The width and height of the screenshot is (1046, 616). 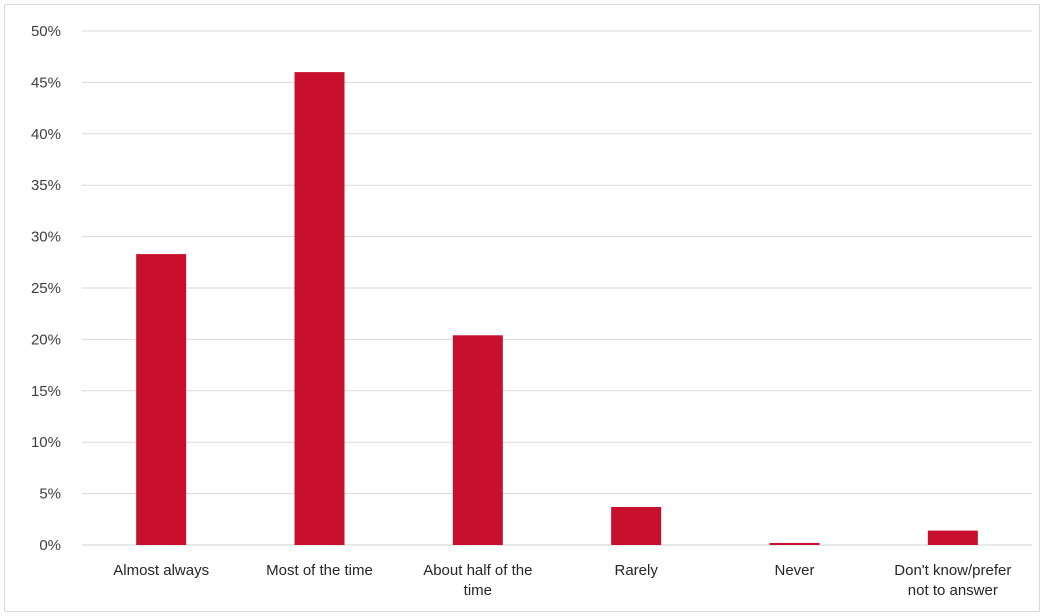 What do you see at coordinates (46, 185) in the screenshot?
I see `y-tick-label: 35%` at bounding box center [46, 185].